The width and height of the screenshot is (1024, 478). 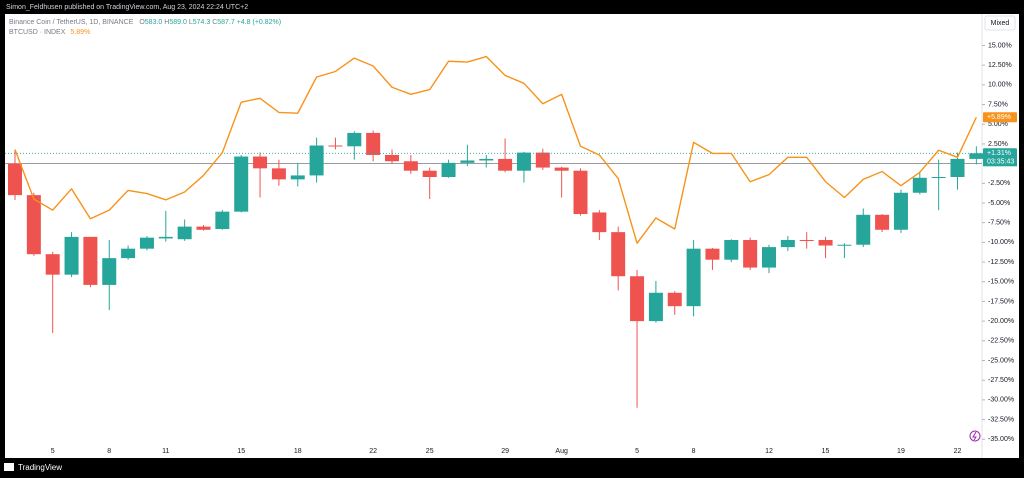 I want to click on y-tick-label: -30.00%, so click(x=1001, y=400).